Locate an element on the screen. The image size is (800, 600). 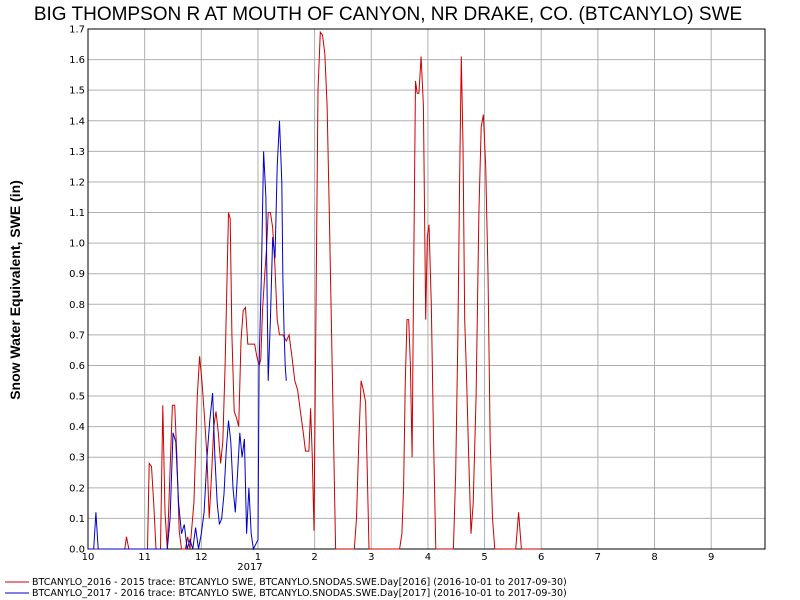
y-tick-label: 0.0 is located at coordinates (77, 550).